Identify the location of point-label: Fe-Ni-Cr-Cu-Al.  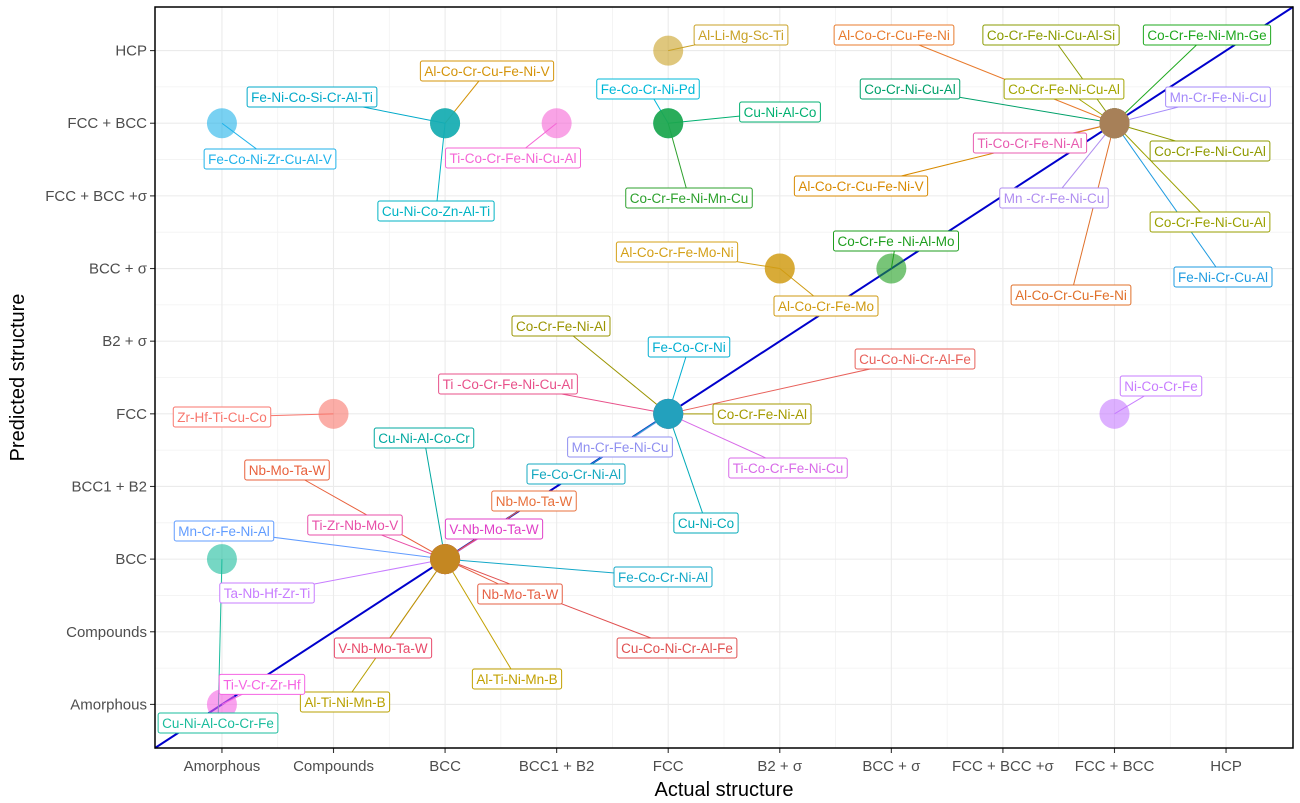
(1223, 277).